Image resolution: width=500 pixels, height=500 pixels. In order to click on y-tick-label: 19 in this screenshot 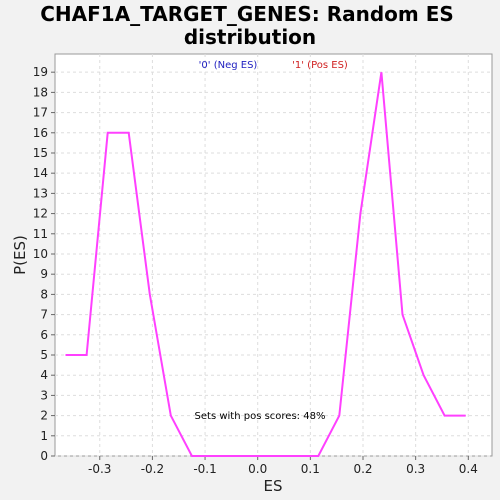, I will do `click(40, 72)`.